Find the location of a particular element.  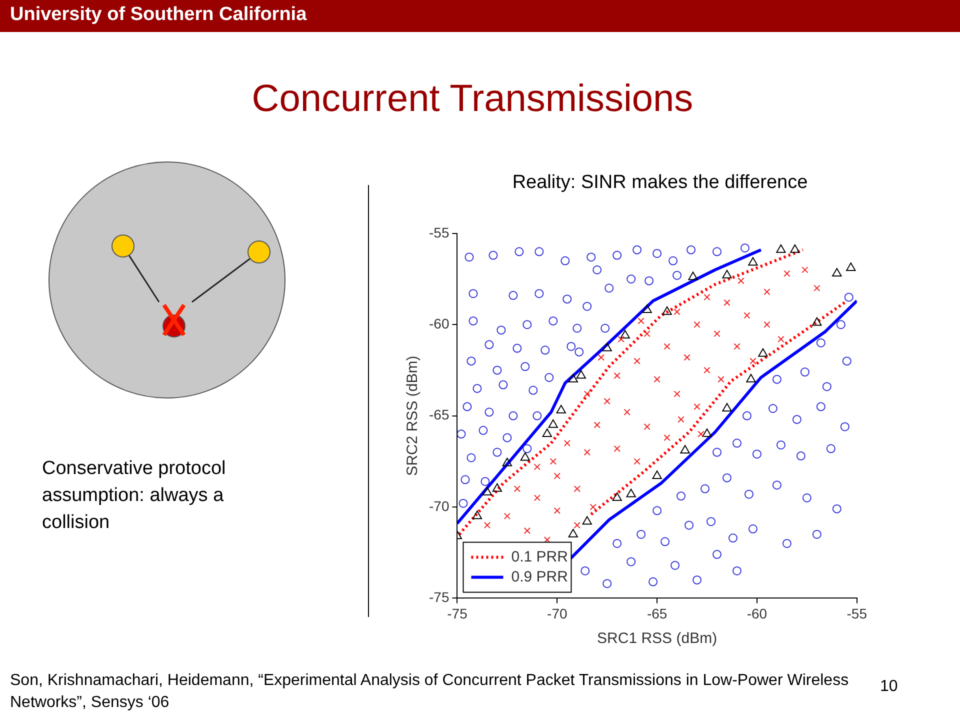

x-tick-label: -65 is located at coordinates (657, 613).